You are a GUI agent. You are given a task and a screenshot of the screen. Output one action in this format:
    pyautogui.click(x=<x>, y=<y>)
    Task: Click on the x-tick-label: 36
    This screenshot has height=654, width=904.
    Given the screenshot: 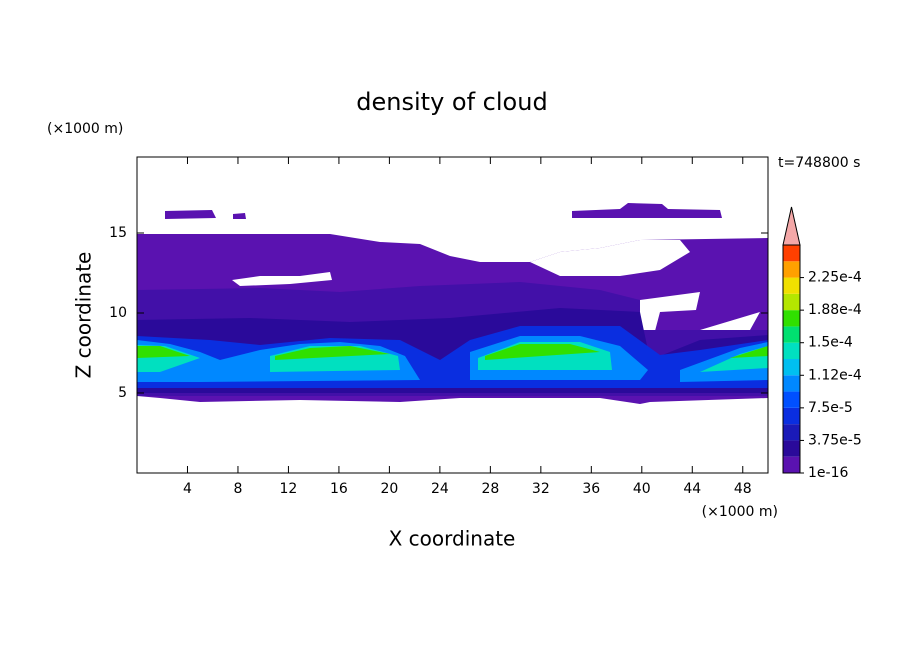 What is the action you would take?
    pyautogui.click(x=591, y=489)
    